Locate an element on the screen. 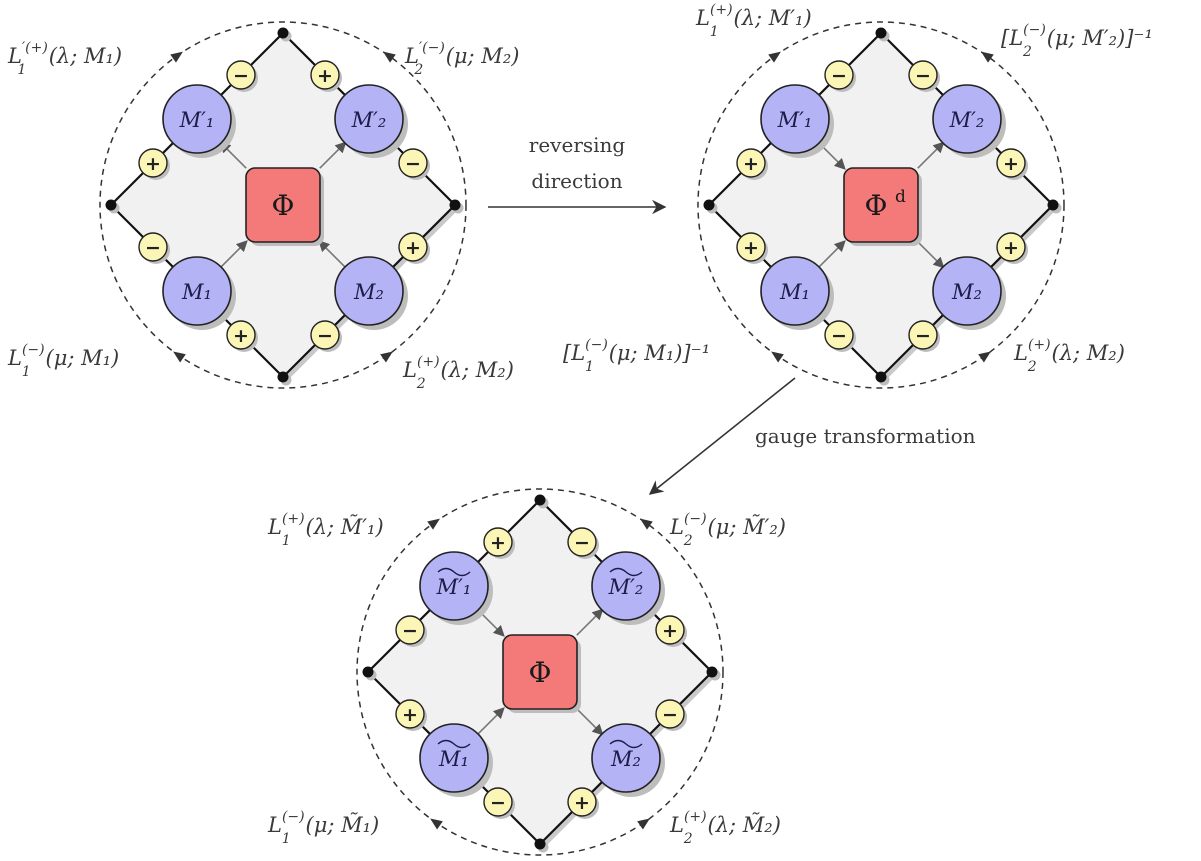 The image size is (1201, 861). sign-bl-bottom is located at coordinates (839, 335).